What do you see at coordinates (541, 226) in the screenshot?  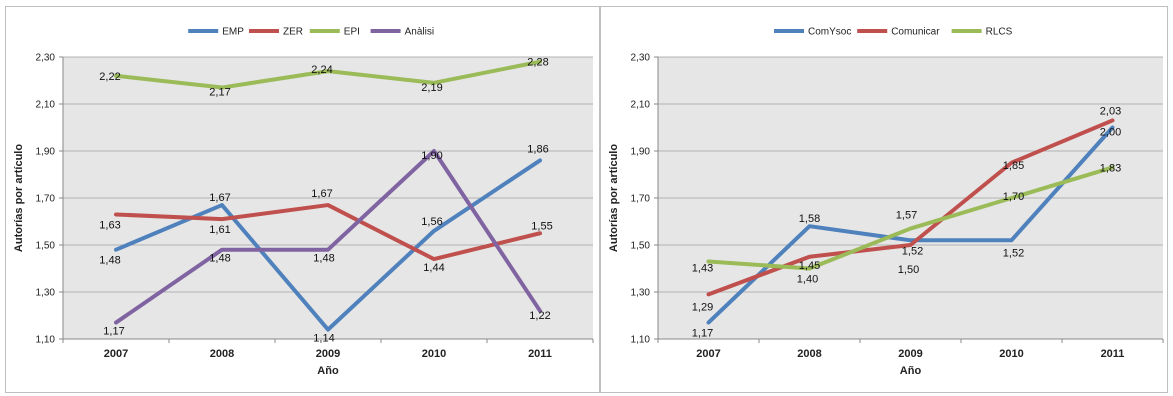 I see `data-label: 1,55` at bounding box center [541, 226].